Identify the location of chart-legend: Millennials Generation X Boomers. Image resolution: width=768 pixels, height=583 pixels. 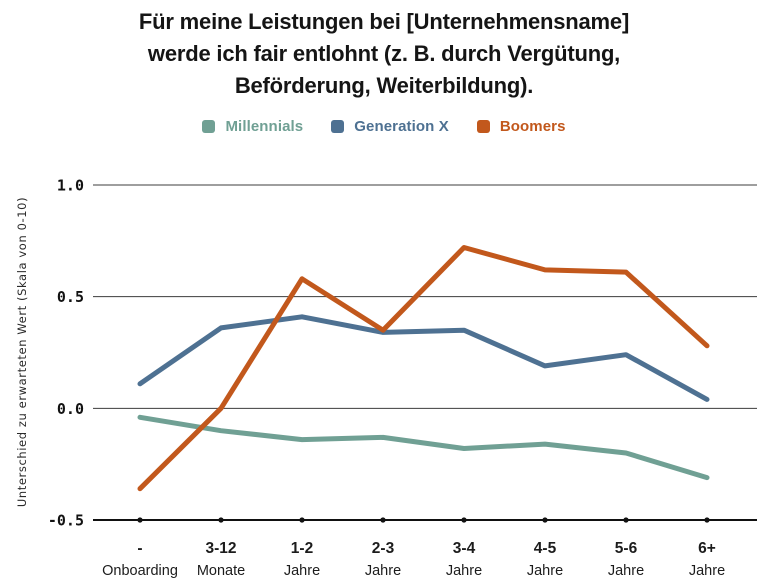
(384, 126).